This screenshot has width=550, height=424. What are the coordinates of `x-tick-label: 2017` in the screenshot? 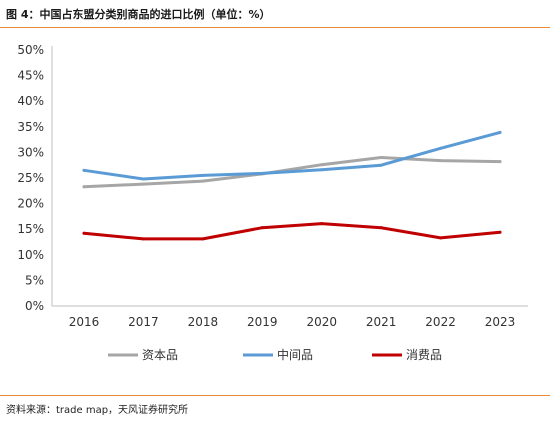 It's located at (143, 322).